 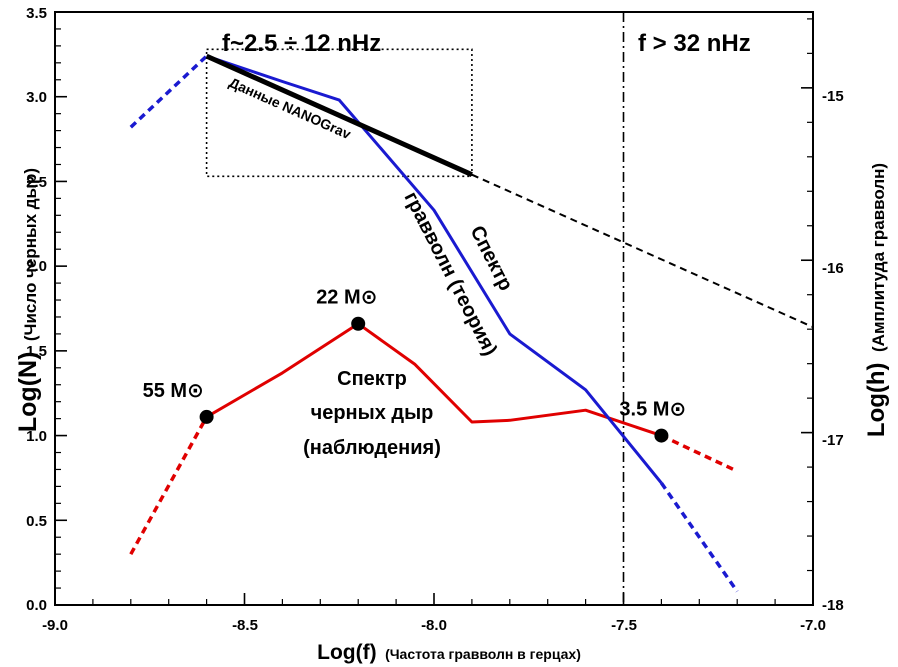 I want to click on y-right-axis-title-sub: (Амплитуда гравволн), so click(x=878, y=257).